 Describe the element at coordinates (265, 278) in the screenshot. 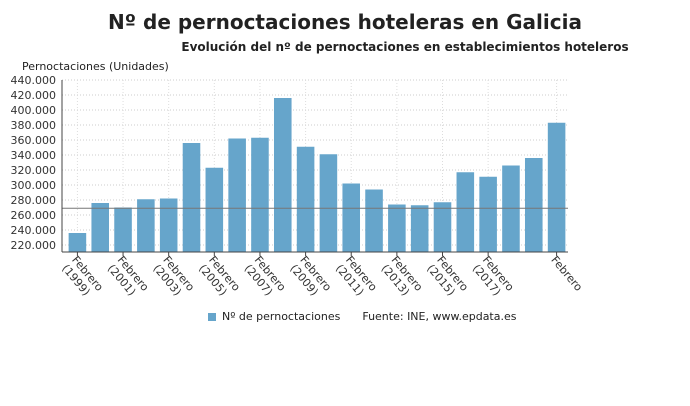

I see `x-tick-label: Febrero(2007)` at that location.